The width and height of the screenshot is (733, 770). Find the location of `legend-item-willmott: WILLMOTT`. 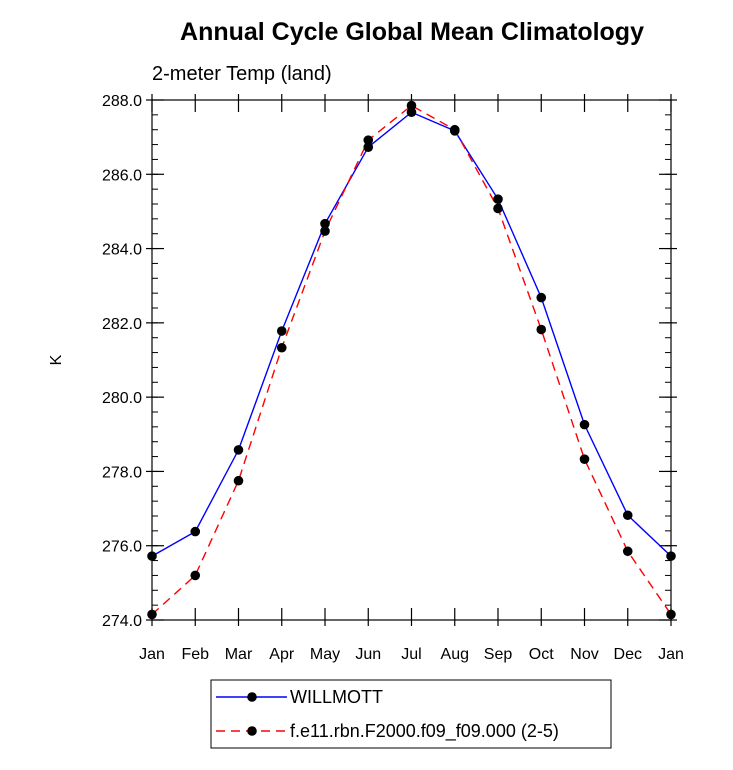

legend-item-willmott: WILLMOTT is located at coordinates (299, 697).